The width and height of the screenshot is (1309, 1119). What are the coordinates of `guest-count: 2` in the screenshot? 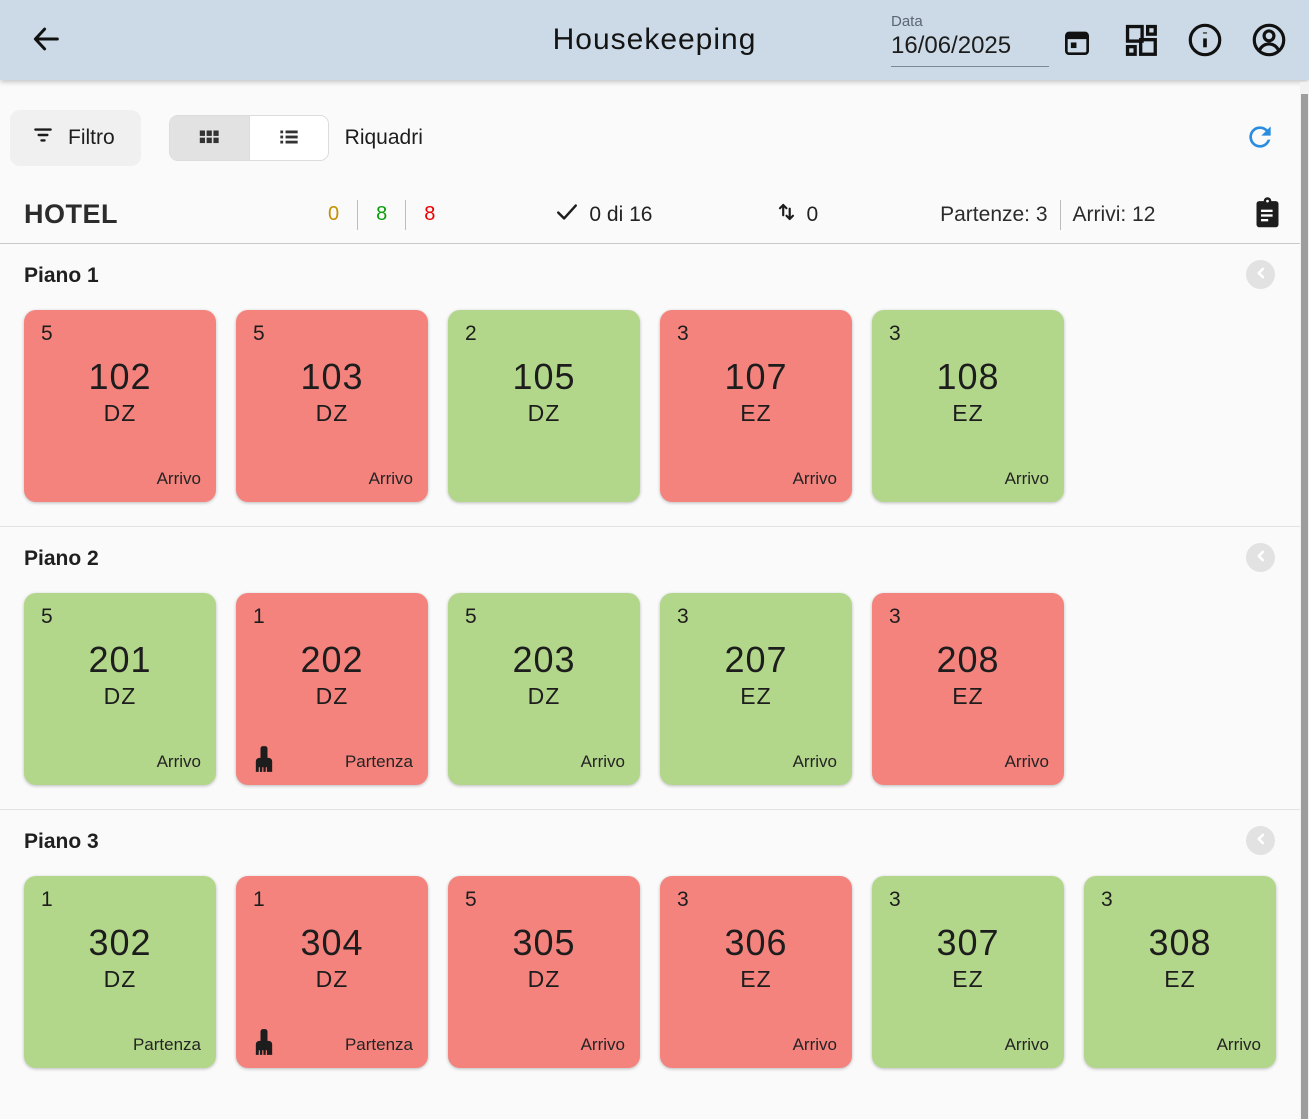 It's located at (471, 333).